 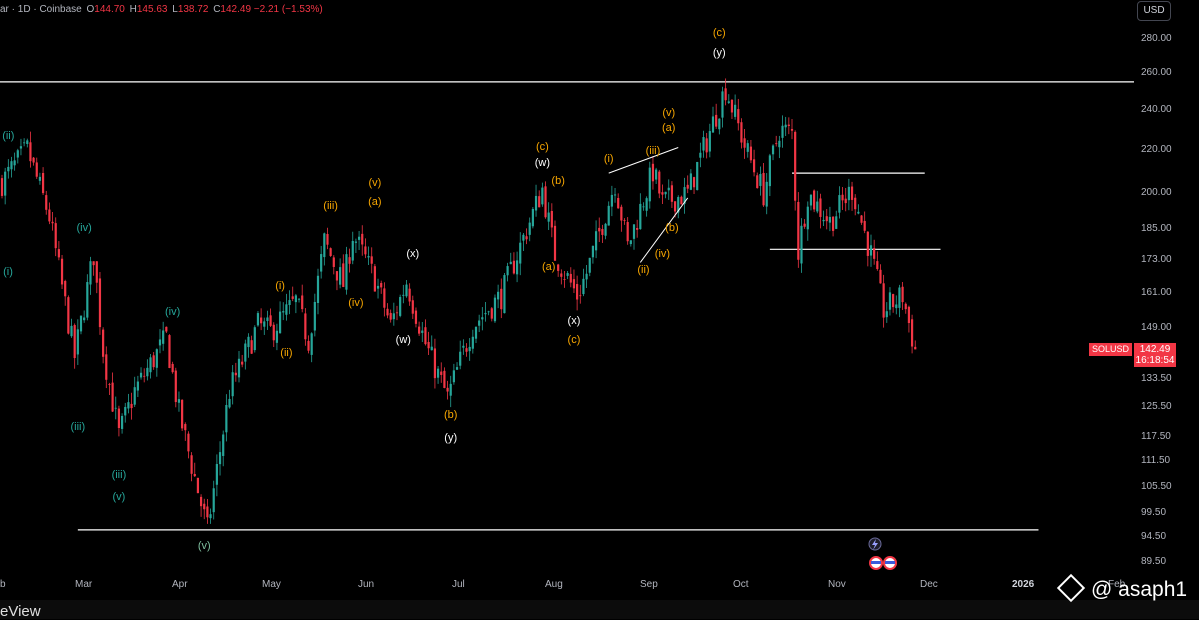 What do you see at coordinates (20, 611) in the screenshot?
I see `tradingview-logo: eView` at bounding box center [20, 611].